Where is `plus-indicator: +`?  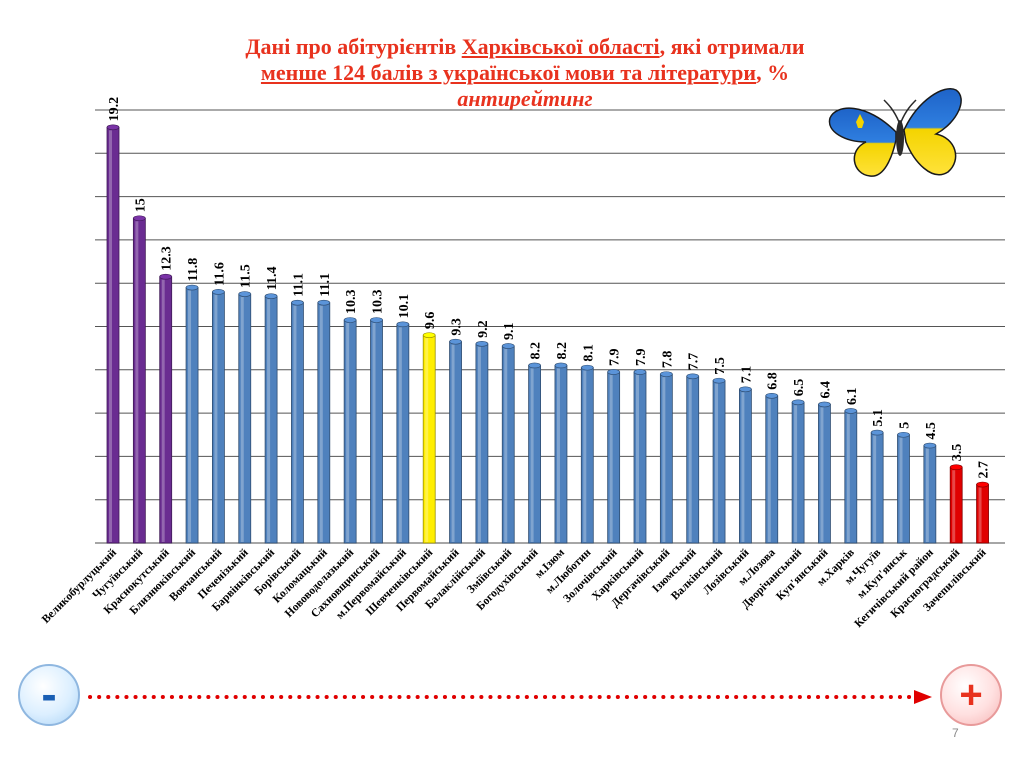 plus-indicator: + is located at coordinates (971, 695).